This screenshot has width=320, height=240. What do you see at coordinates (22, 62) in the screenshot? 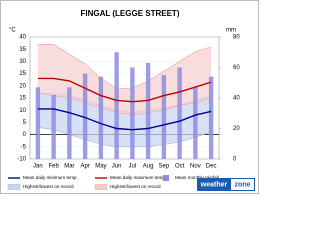
I see `y-tick-label: 30` at bounding box center [22, 62].